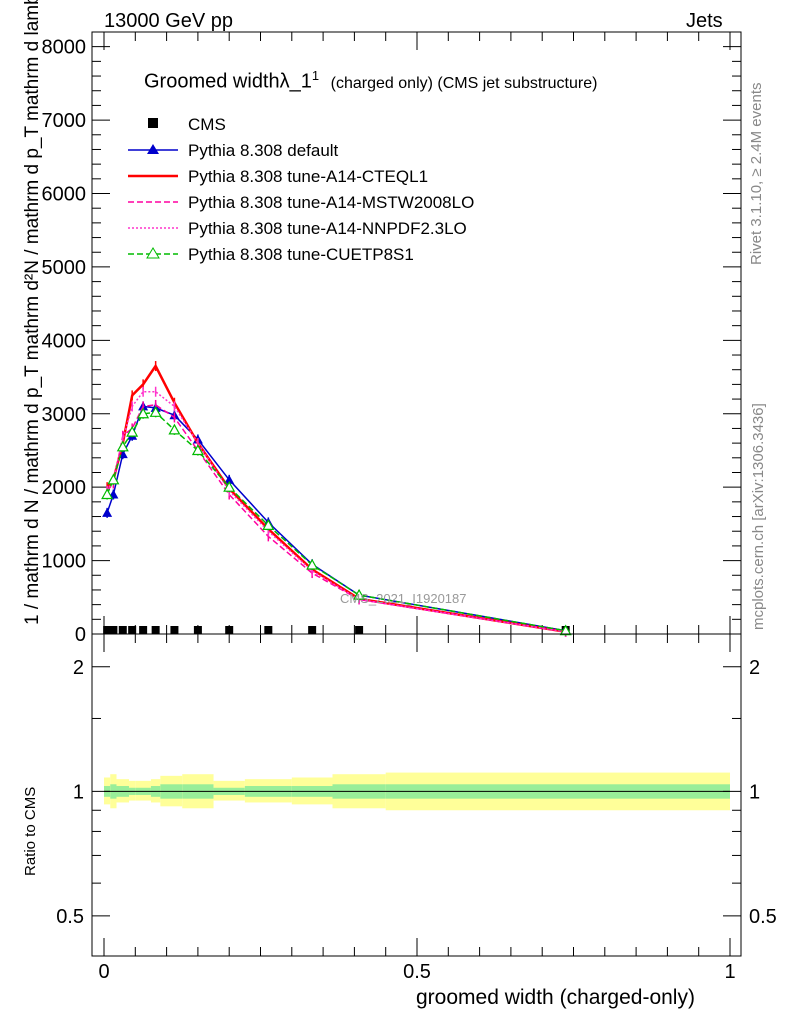 This screenshot has height=1024, width=786. Describe the element at coordinates (187, 124) in the screenshot. I see `legend-item-0: CMS` at that location.